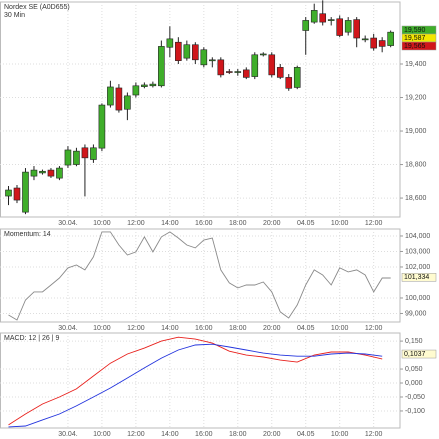  Describe the element at coordinates (416, 164) in the screenshot. I see `y-tick-label: 18,800` at that location.